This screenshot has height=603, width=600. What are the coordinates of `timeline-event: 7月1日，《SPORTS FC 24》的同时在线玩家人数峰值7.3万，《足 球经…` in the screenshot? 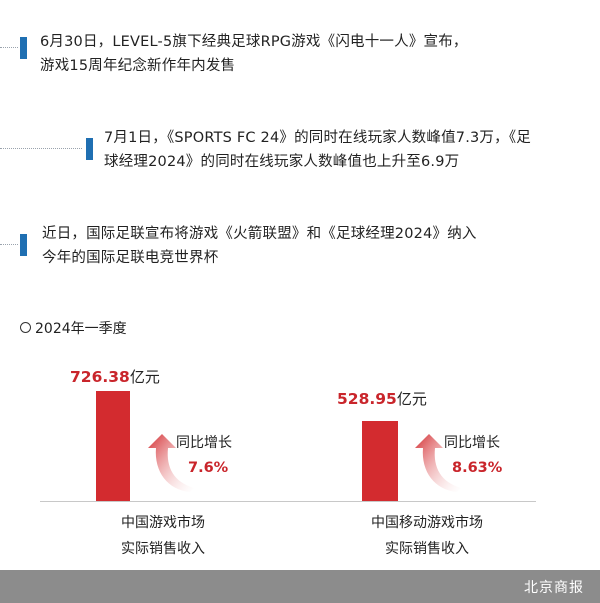 It's located at (317, 150).